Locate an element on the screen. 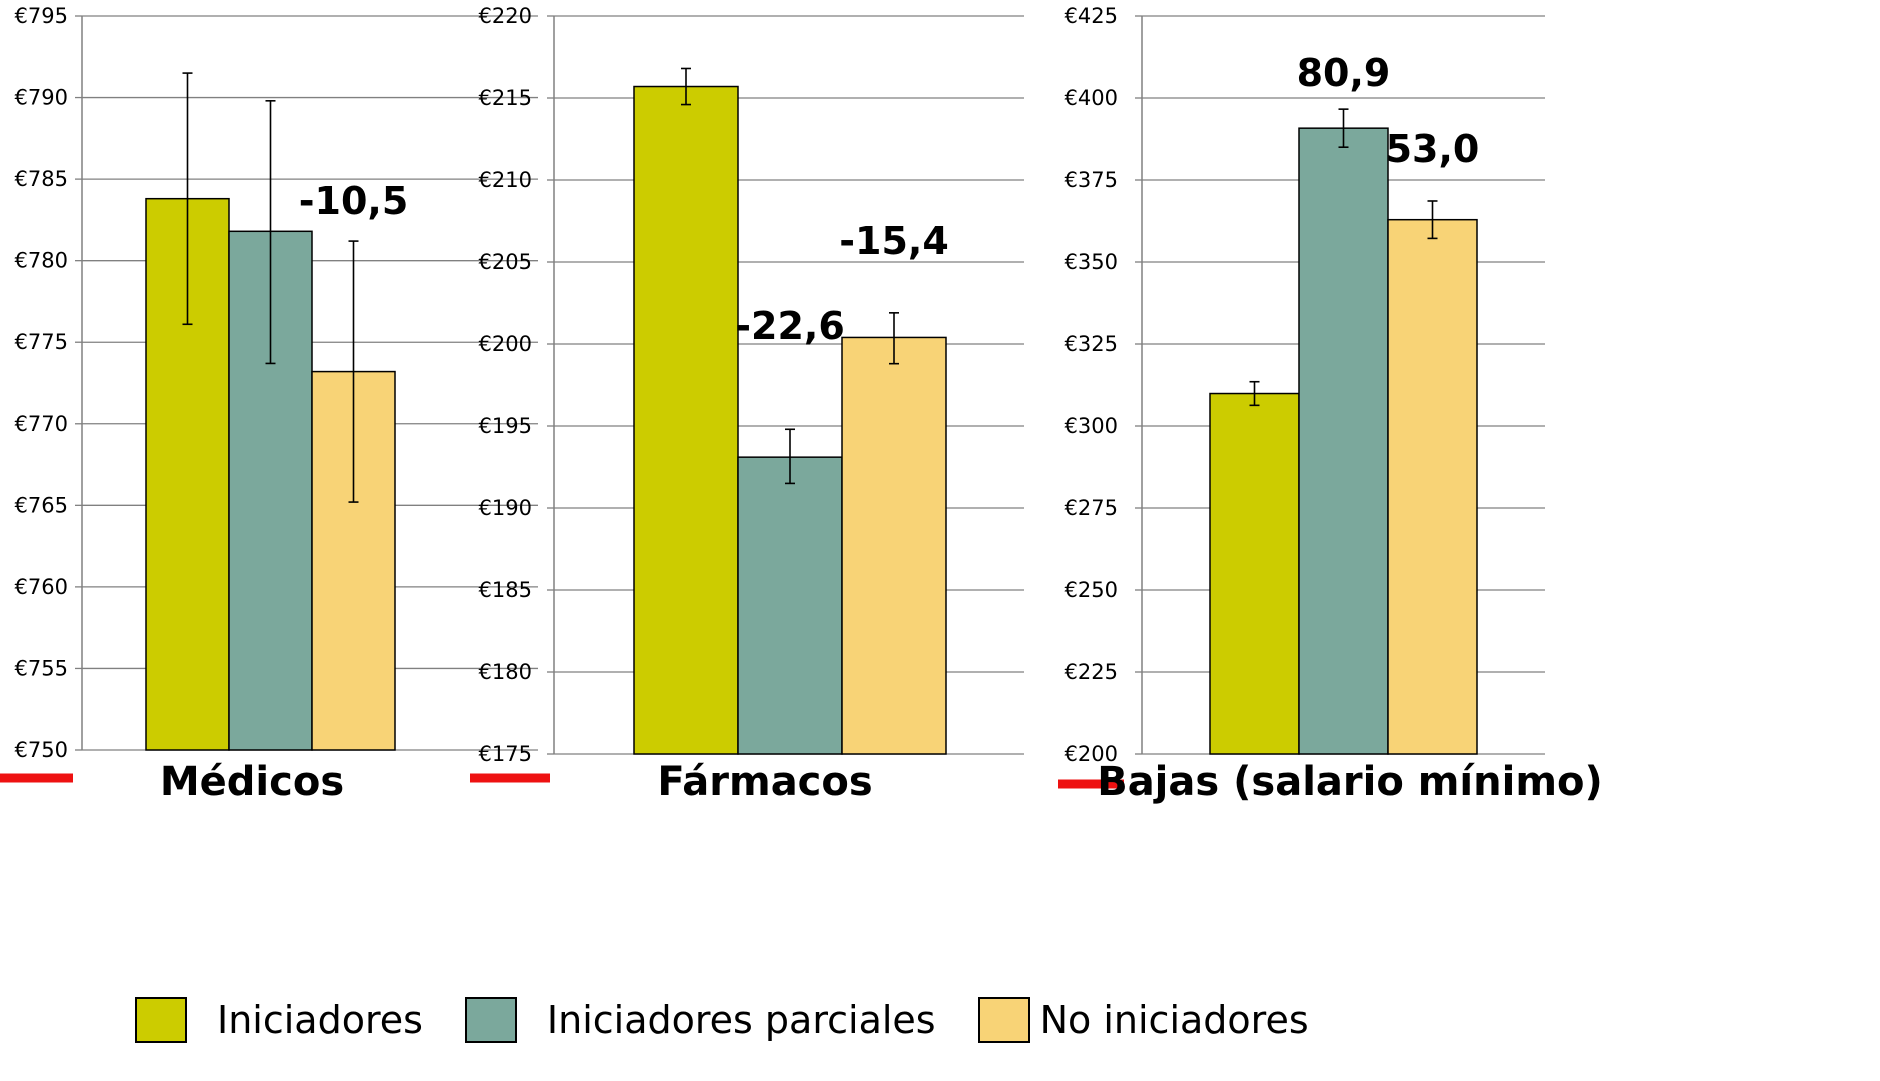 This screenshot has height=1081, width=1880. panel-title: Fármacos is located at coordinates (764, 782).